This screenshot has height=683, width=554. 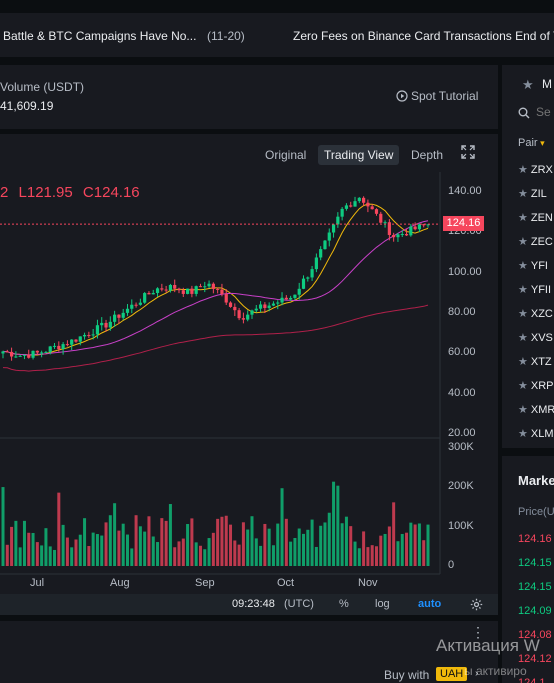 What do you see at coordinates (461, 525) in the screenshot?
I see `volume-tick-label: 100K` at bounding box center [461, 525].